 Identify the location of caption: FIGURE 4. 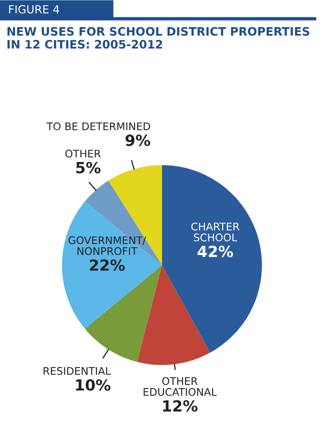
(34, 9).